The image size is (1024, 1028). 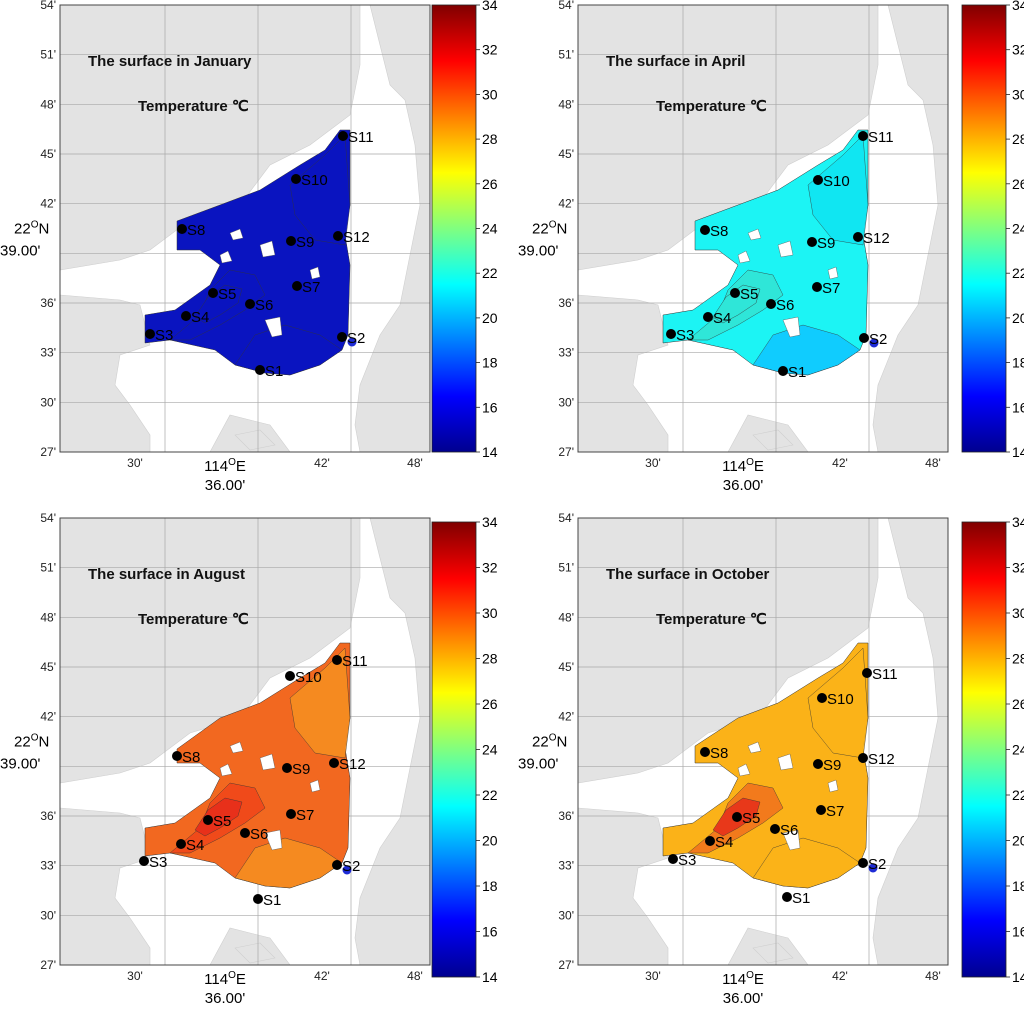 What do you see at coordinates (48, 816) in the screenshot?
I see `y-tick-label: 36'` at bounding box center [48, 816].